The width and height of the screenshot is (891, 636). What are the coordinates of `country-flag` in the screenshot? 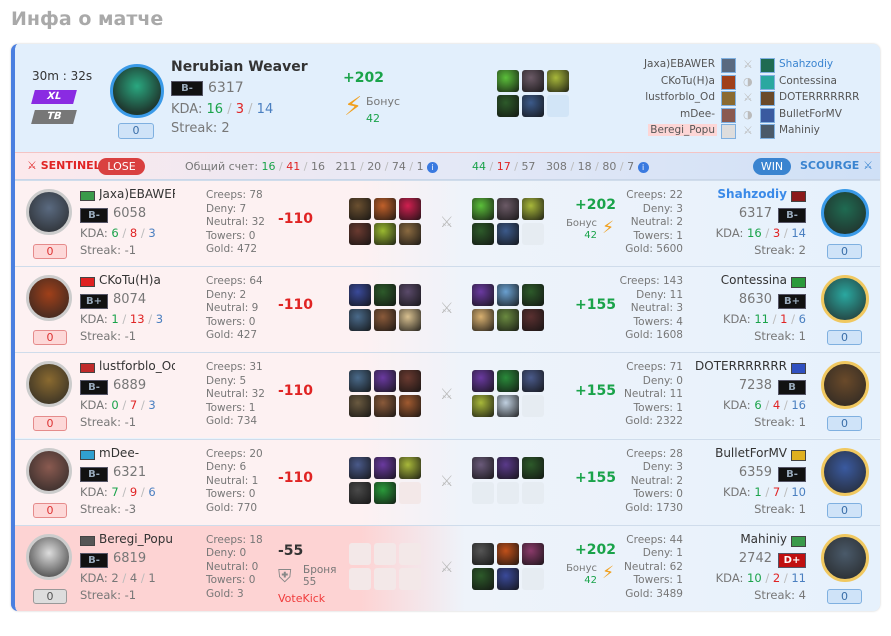 It's located at (87, 540).